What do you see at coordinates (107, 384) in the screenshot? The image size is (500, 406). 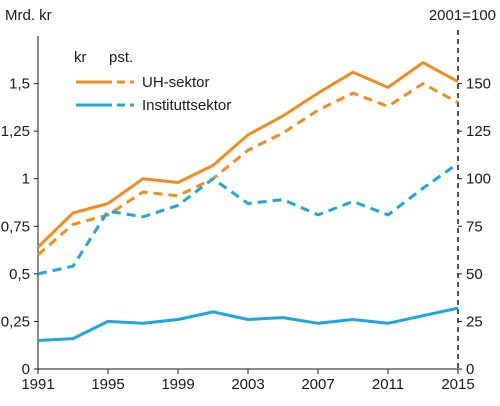 I see `x-tick-label: 1995` at bounding box center [107, 384].